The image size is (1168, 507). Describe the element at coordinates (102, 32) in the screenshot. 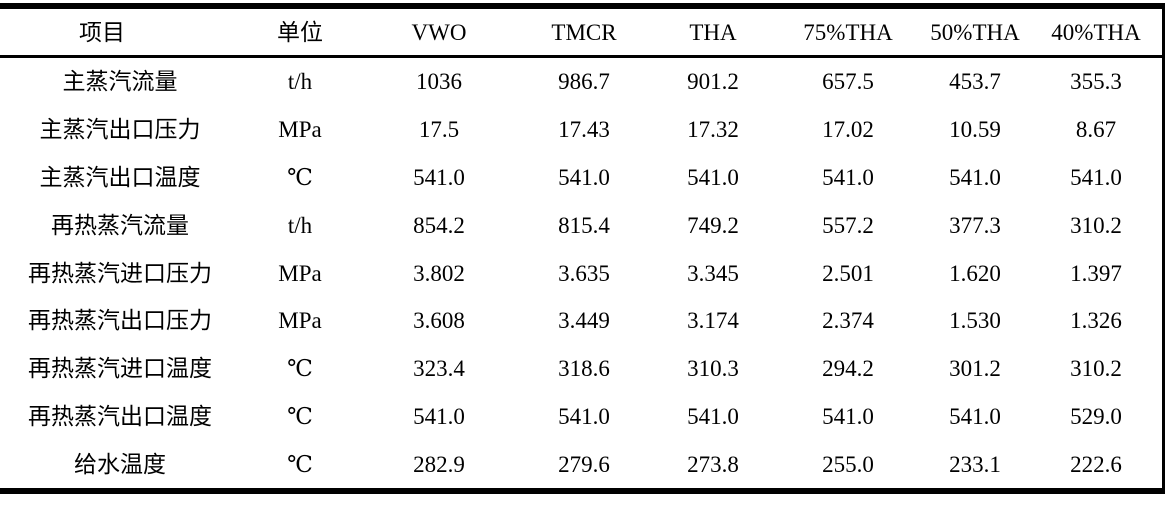

I see `column-header-item: 项目` at that location.